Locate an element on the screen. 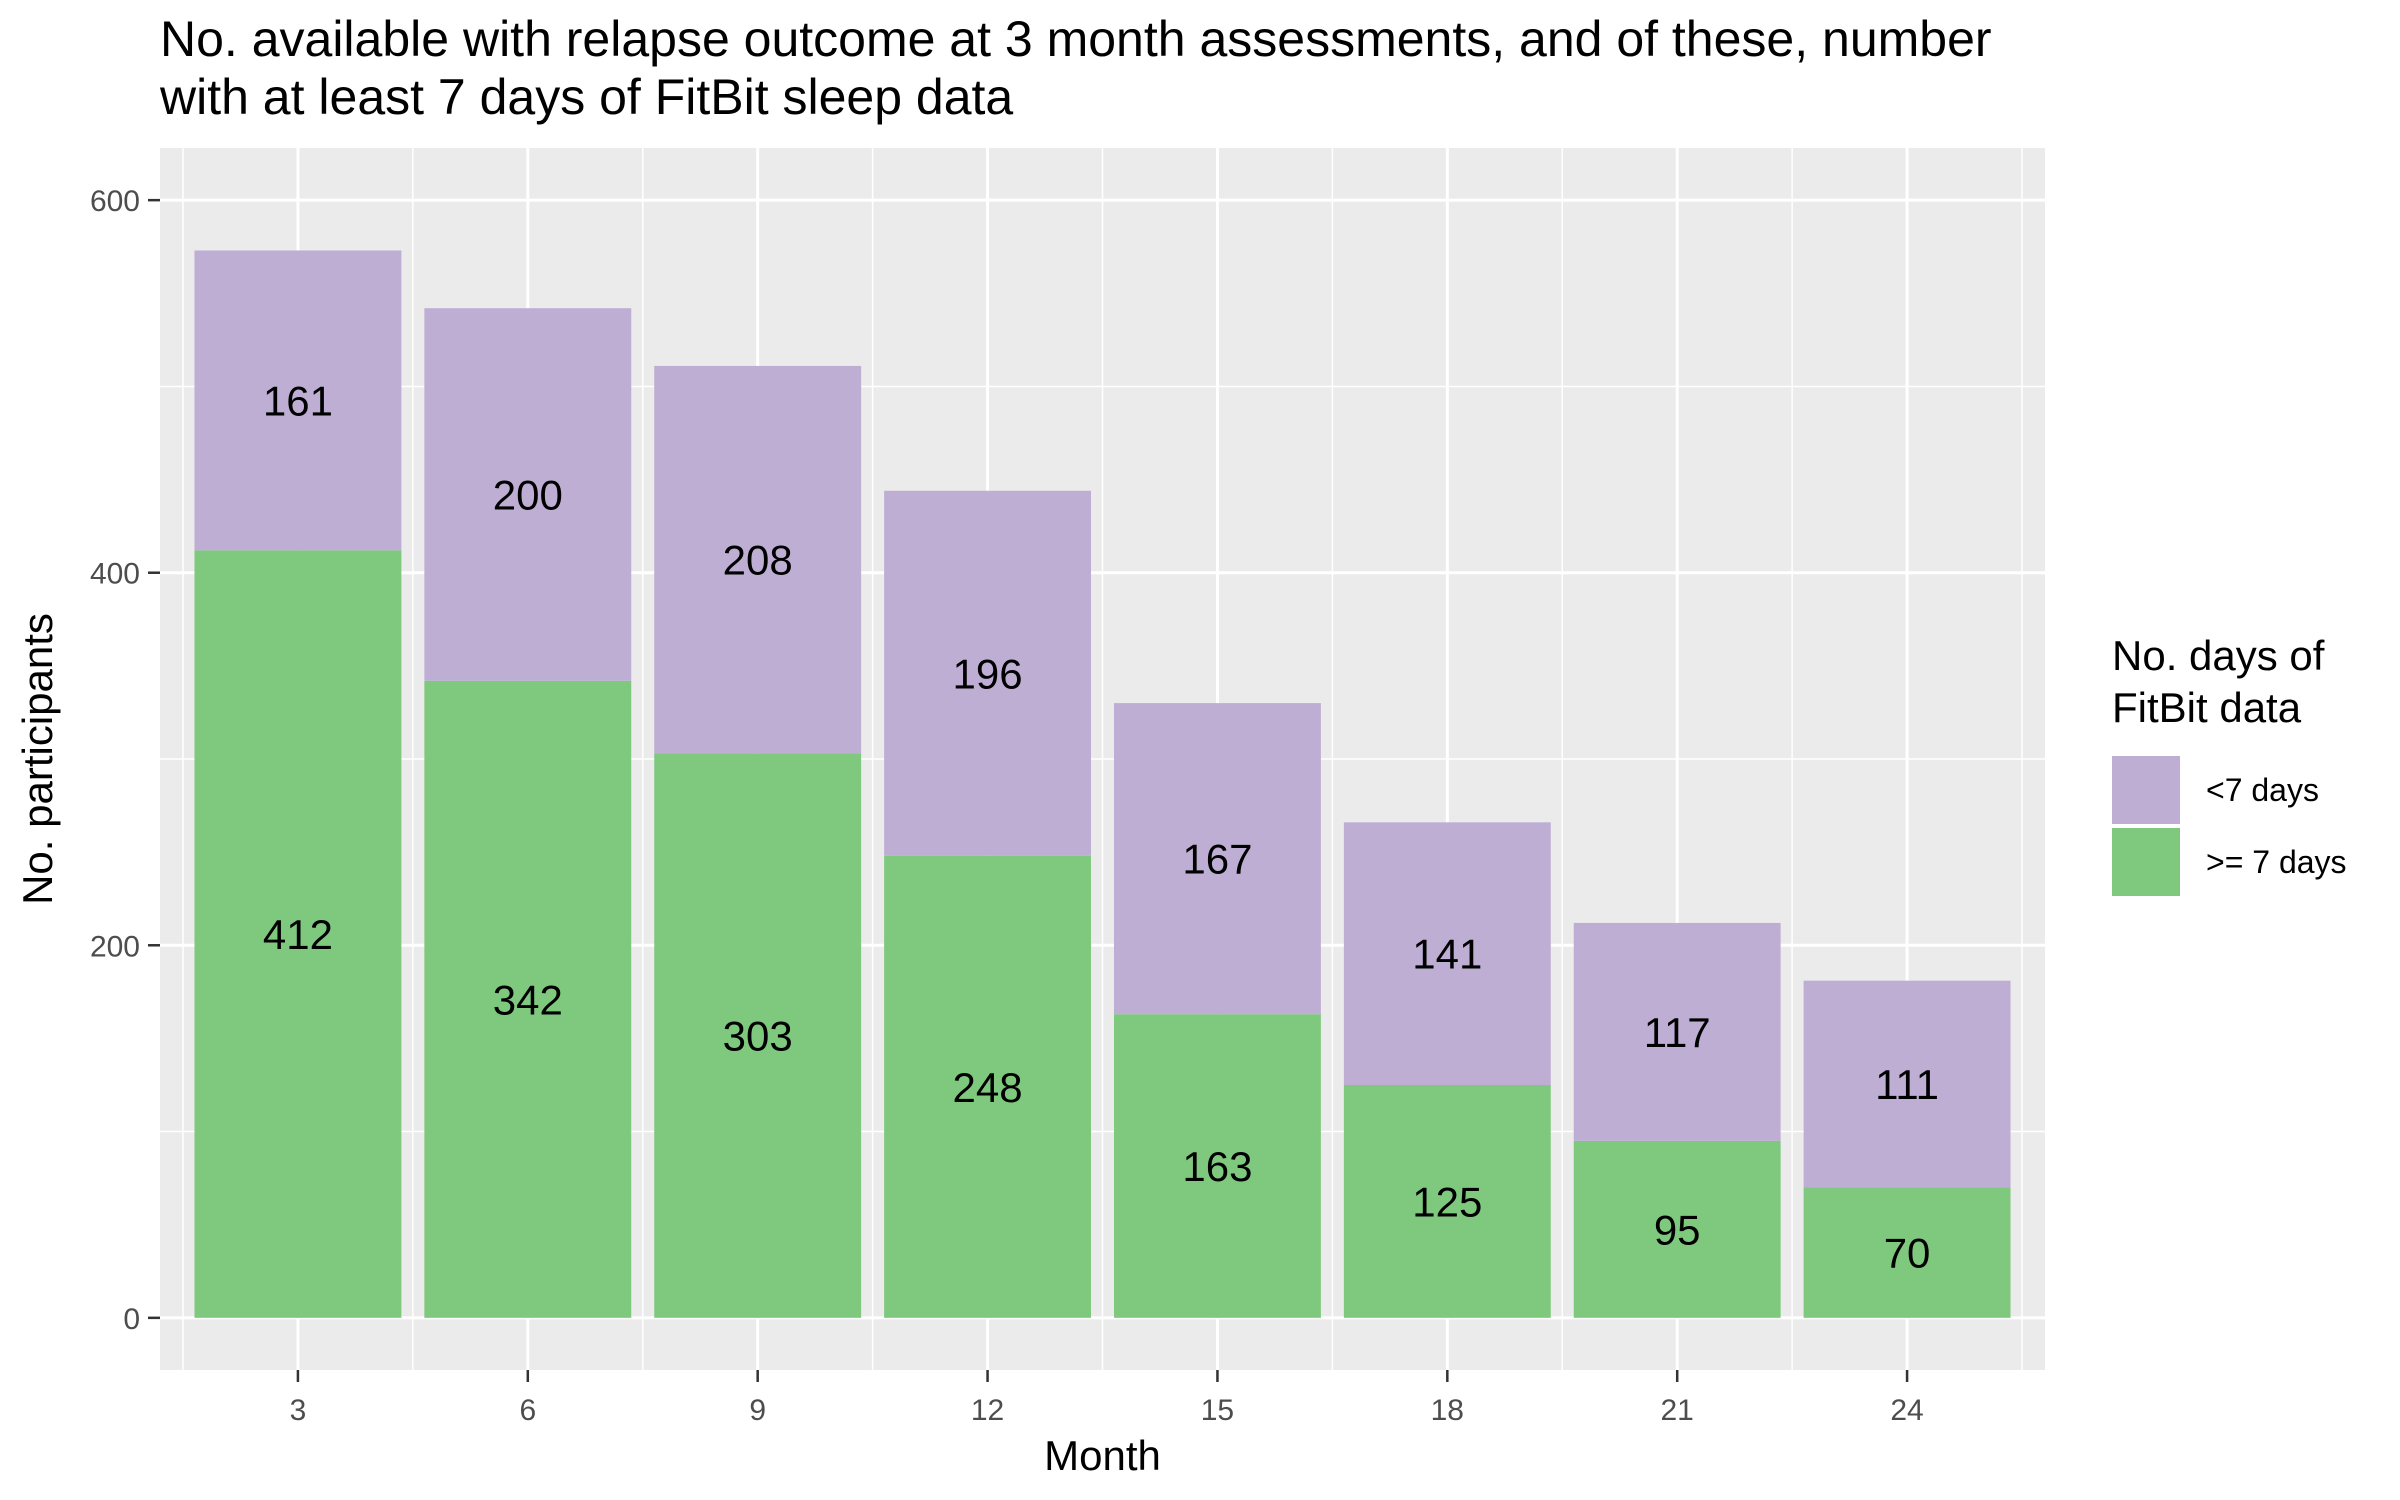 This screenshot has width=2400, height=1500. data-label: 95 is located at coordinates (1677, 1229).